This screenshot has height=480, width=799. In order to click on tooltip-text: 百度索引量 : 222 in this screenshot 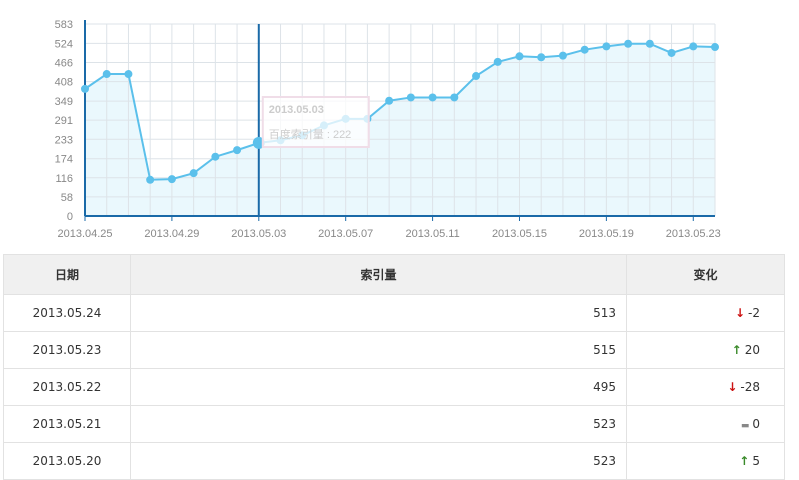, I will do `click(310, 134)`.